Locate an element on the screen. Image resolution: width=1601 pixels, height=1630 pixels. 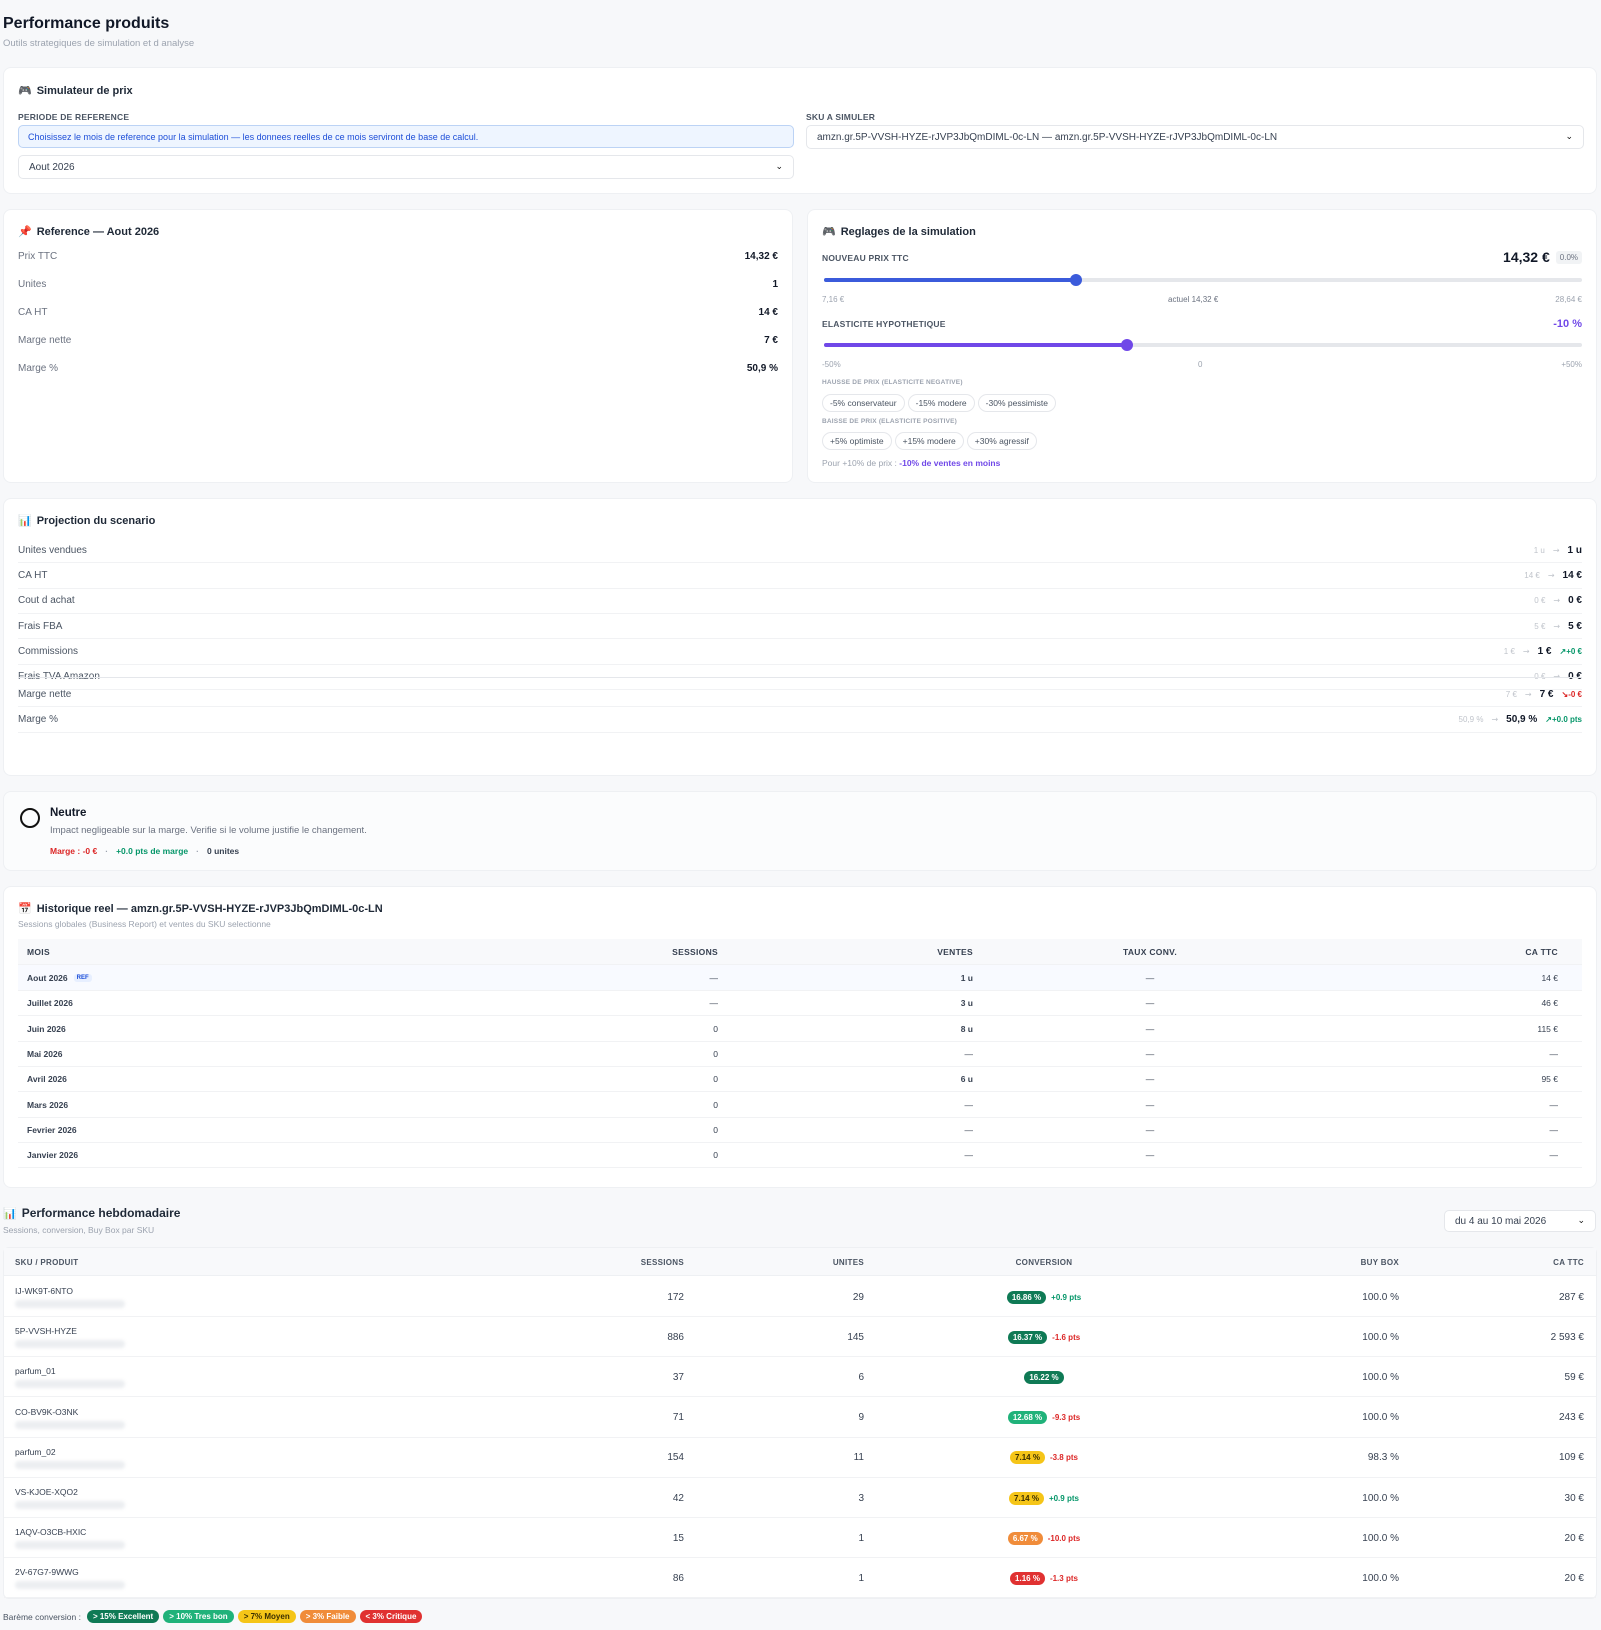
price-slider is located at coordinates (1203, 280).